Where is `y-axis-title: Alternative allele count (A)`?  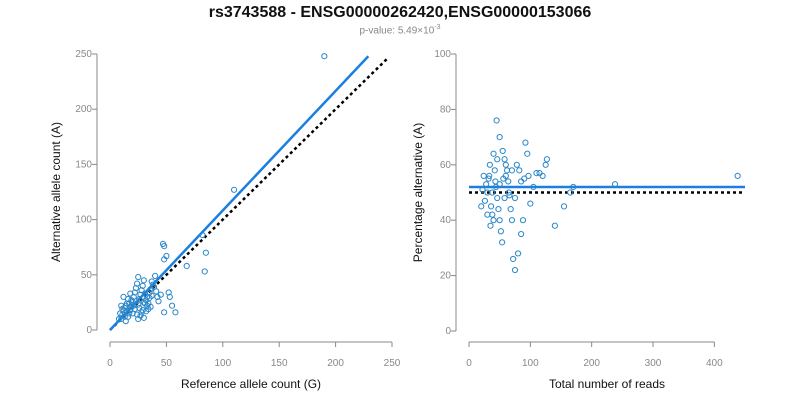 y-axis-title: Alternative allele count (A) is located at coordinates (56, 192).